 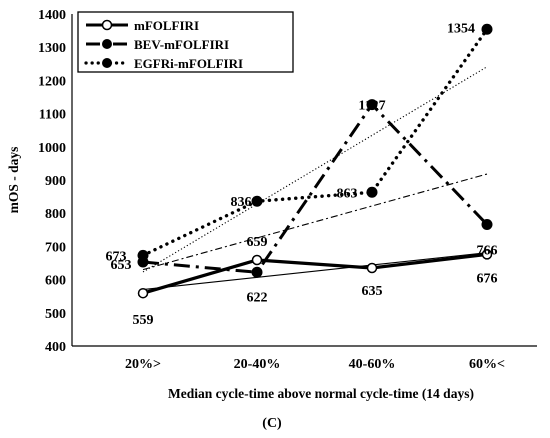 What do you see at coordinates (372, 291) in the screenshot?
I see `data-label: 635` at bounding box center [372, 291].